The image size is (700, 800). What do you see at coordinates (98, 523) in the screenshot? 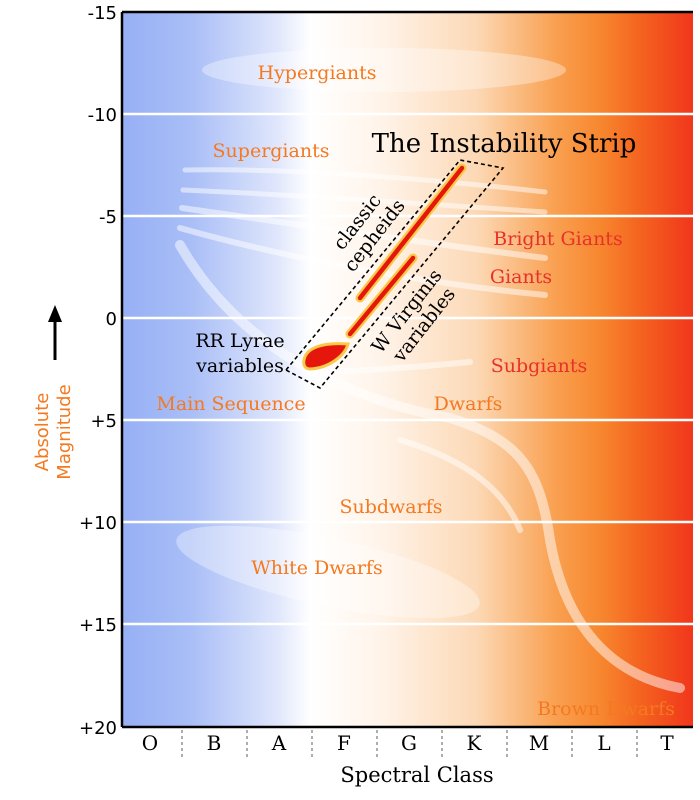
I see `y-tick-label: +10` at bounding box center [98, 523].